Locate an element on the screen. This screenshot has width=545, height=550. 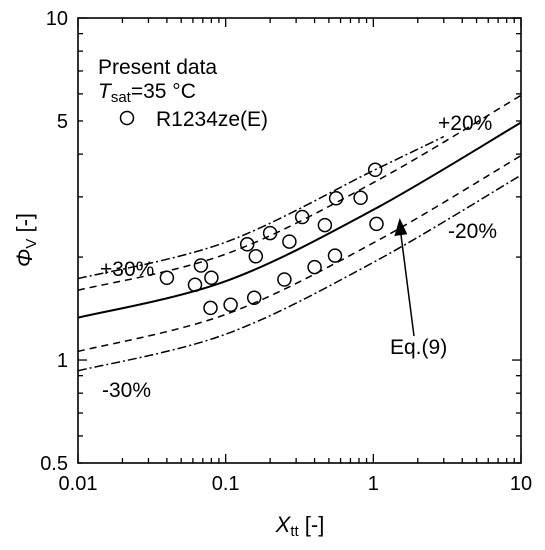
data-markers is located at coordinates (271, 239).